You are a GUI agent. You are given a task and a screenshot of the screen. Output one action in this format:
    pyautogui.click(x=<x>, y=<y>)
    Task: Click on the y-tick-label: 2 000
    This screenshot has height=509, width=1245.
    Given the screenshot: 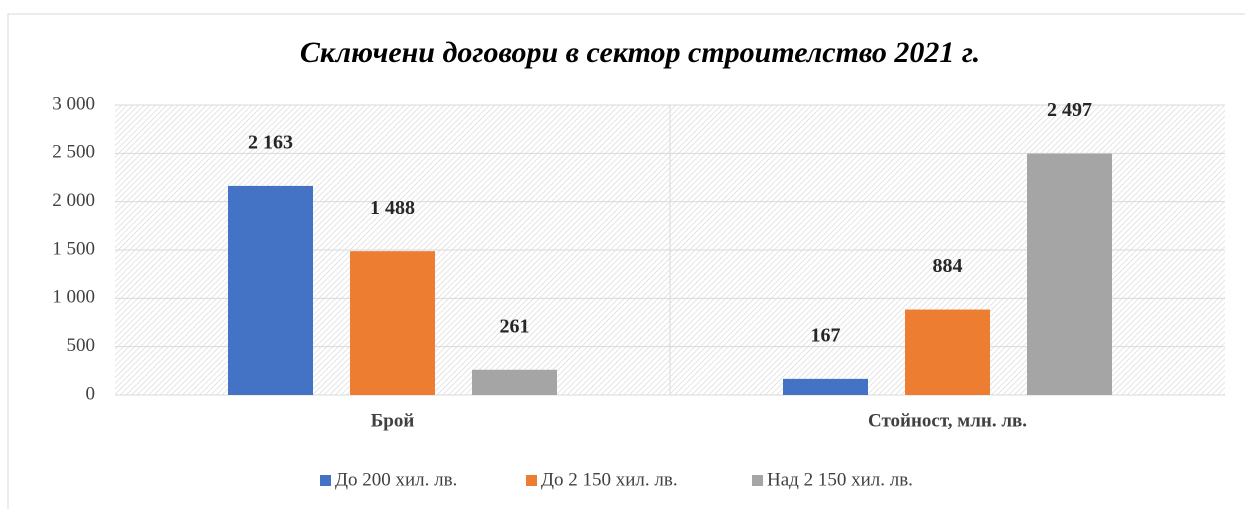 What is the action you would take?
    pyautogui.click(x=73, y=200)
    